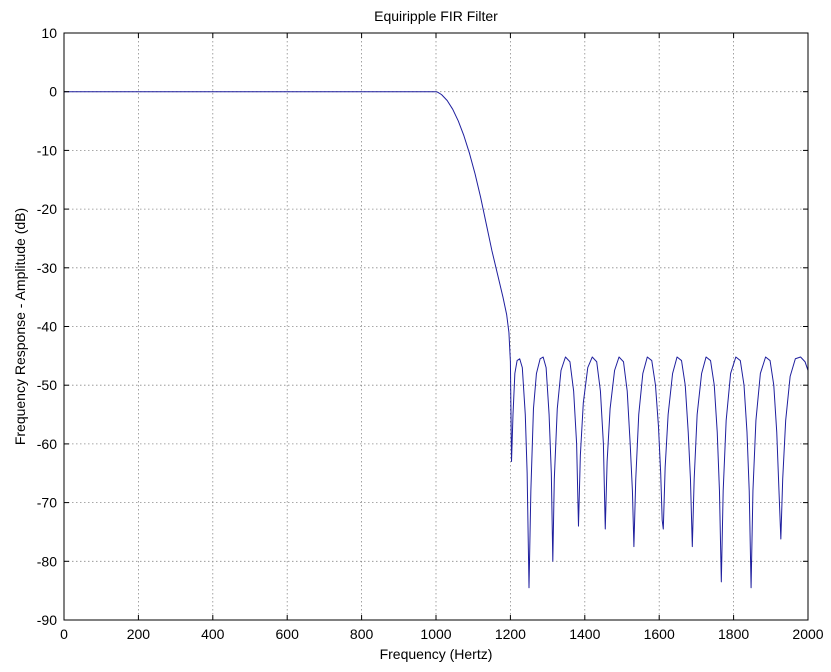 This screenshot has width=831, height=672. I want to click on y-tick-label: -30, so click(47, 268).